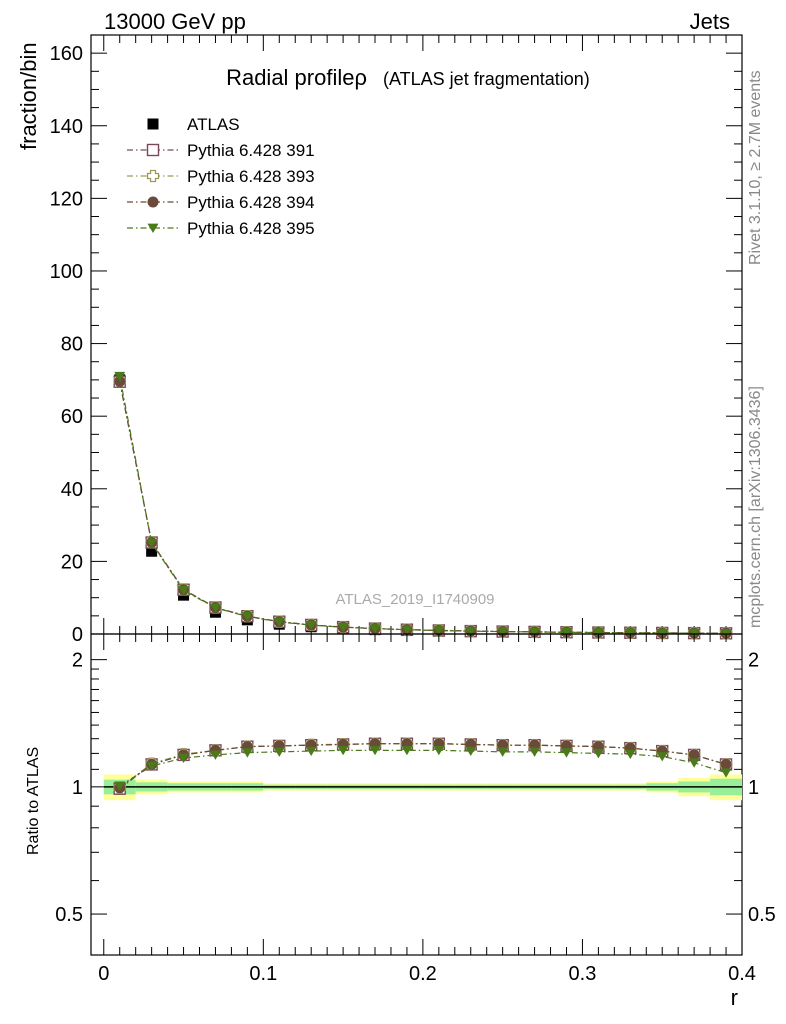 This screenshot has width=786, height=1024. I want to click on legend-item-0: ATLAS, so click(193, 124).